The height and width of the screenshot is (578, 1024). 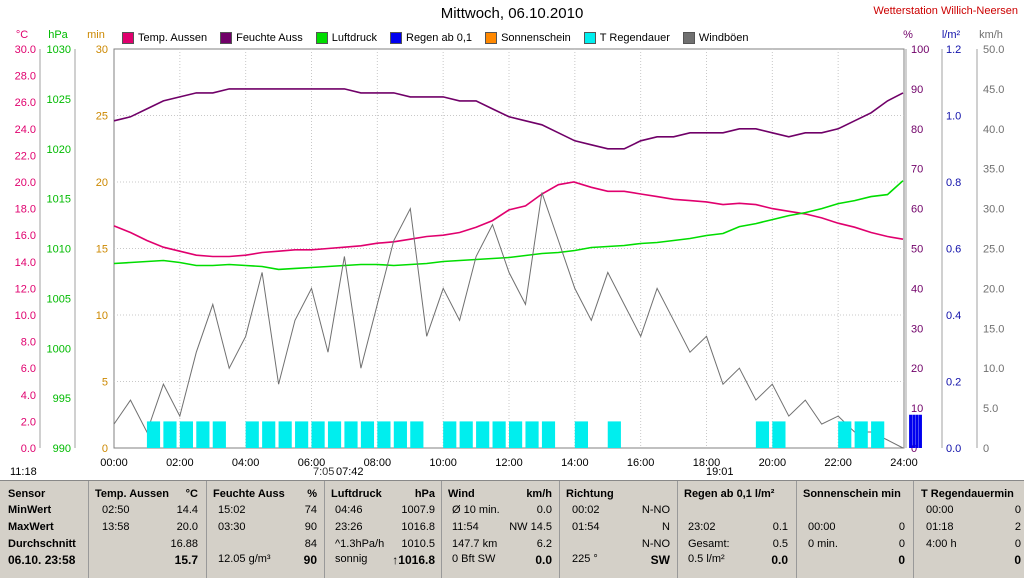 What do you see at coordinates (62, 449) in the screenshot?
I see `press-tick-label: 990` at bounding box center [62, 449].